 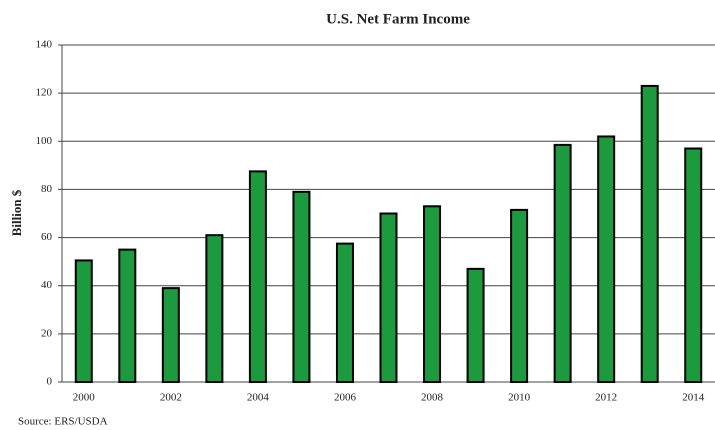 What do you see at coordinates (345, 398) in the screenshot?
I see `x-tick-label: 2006` at bounding box center [345, 398].